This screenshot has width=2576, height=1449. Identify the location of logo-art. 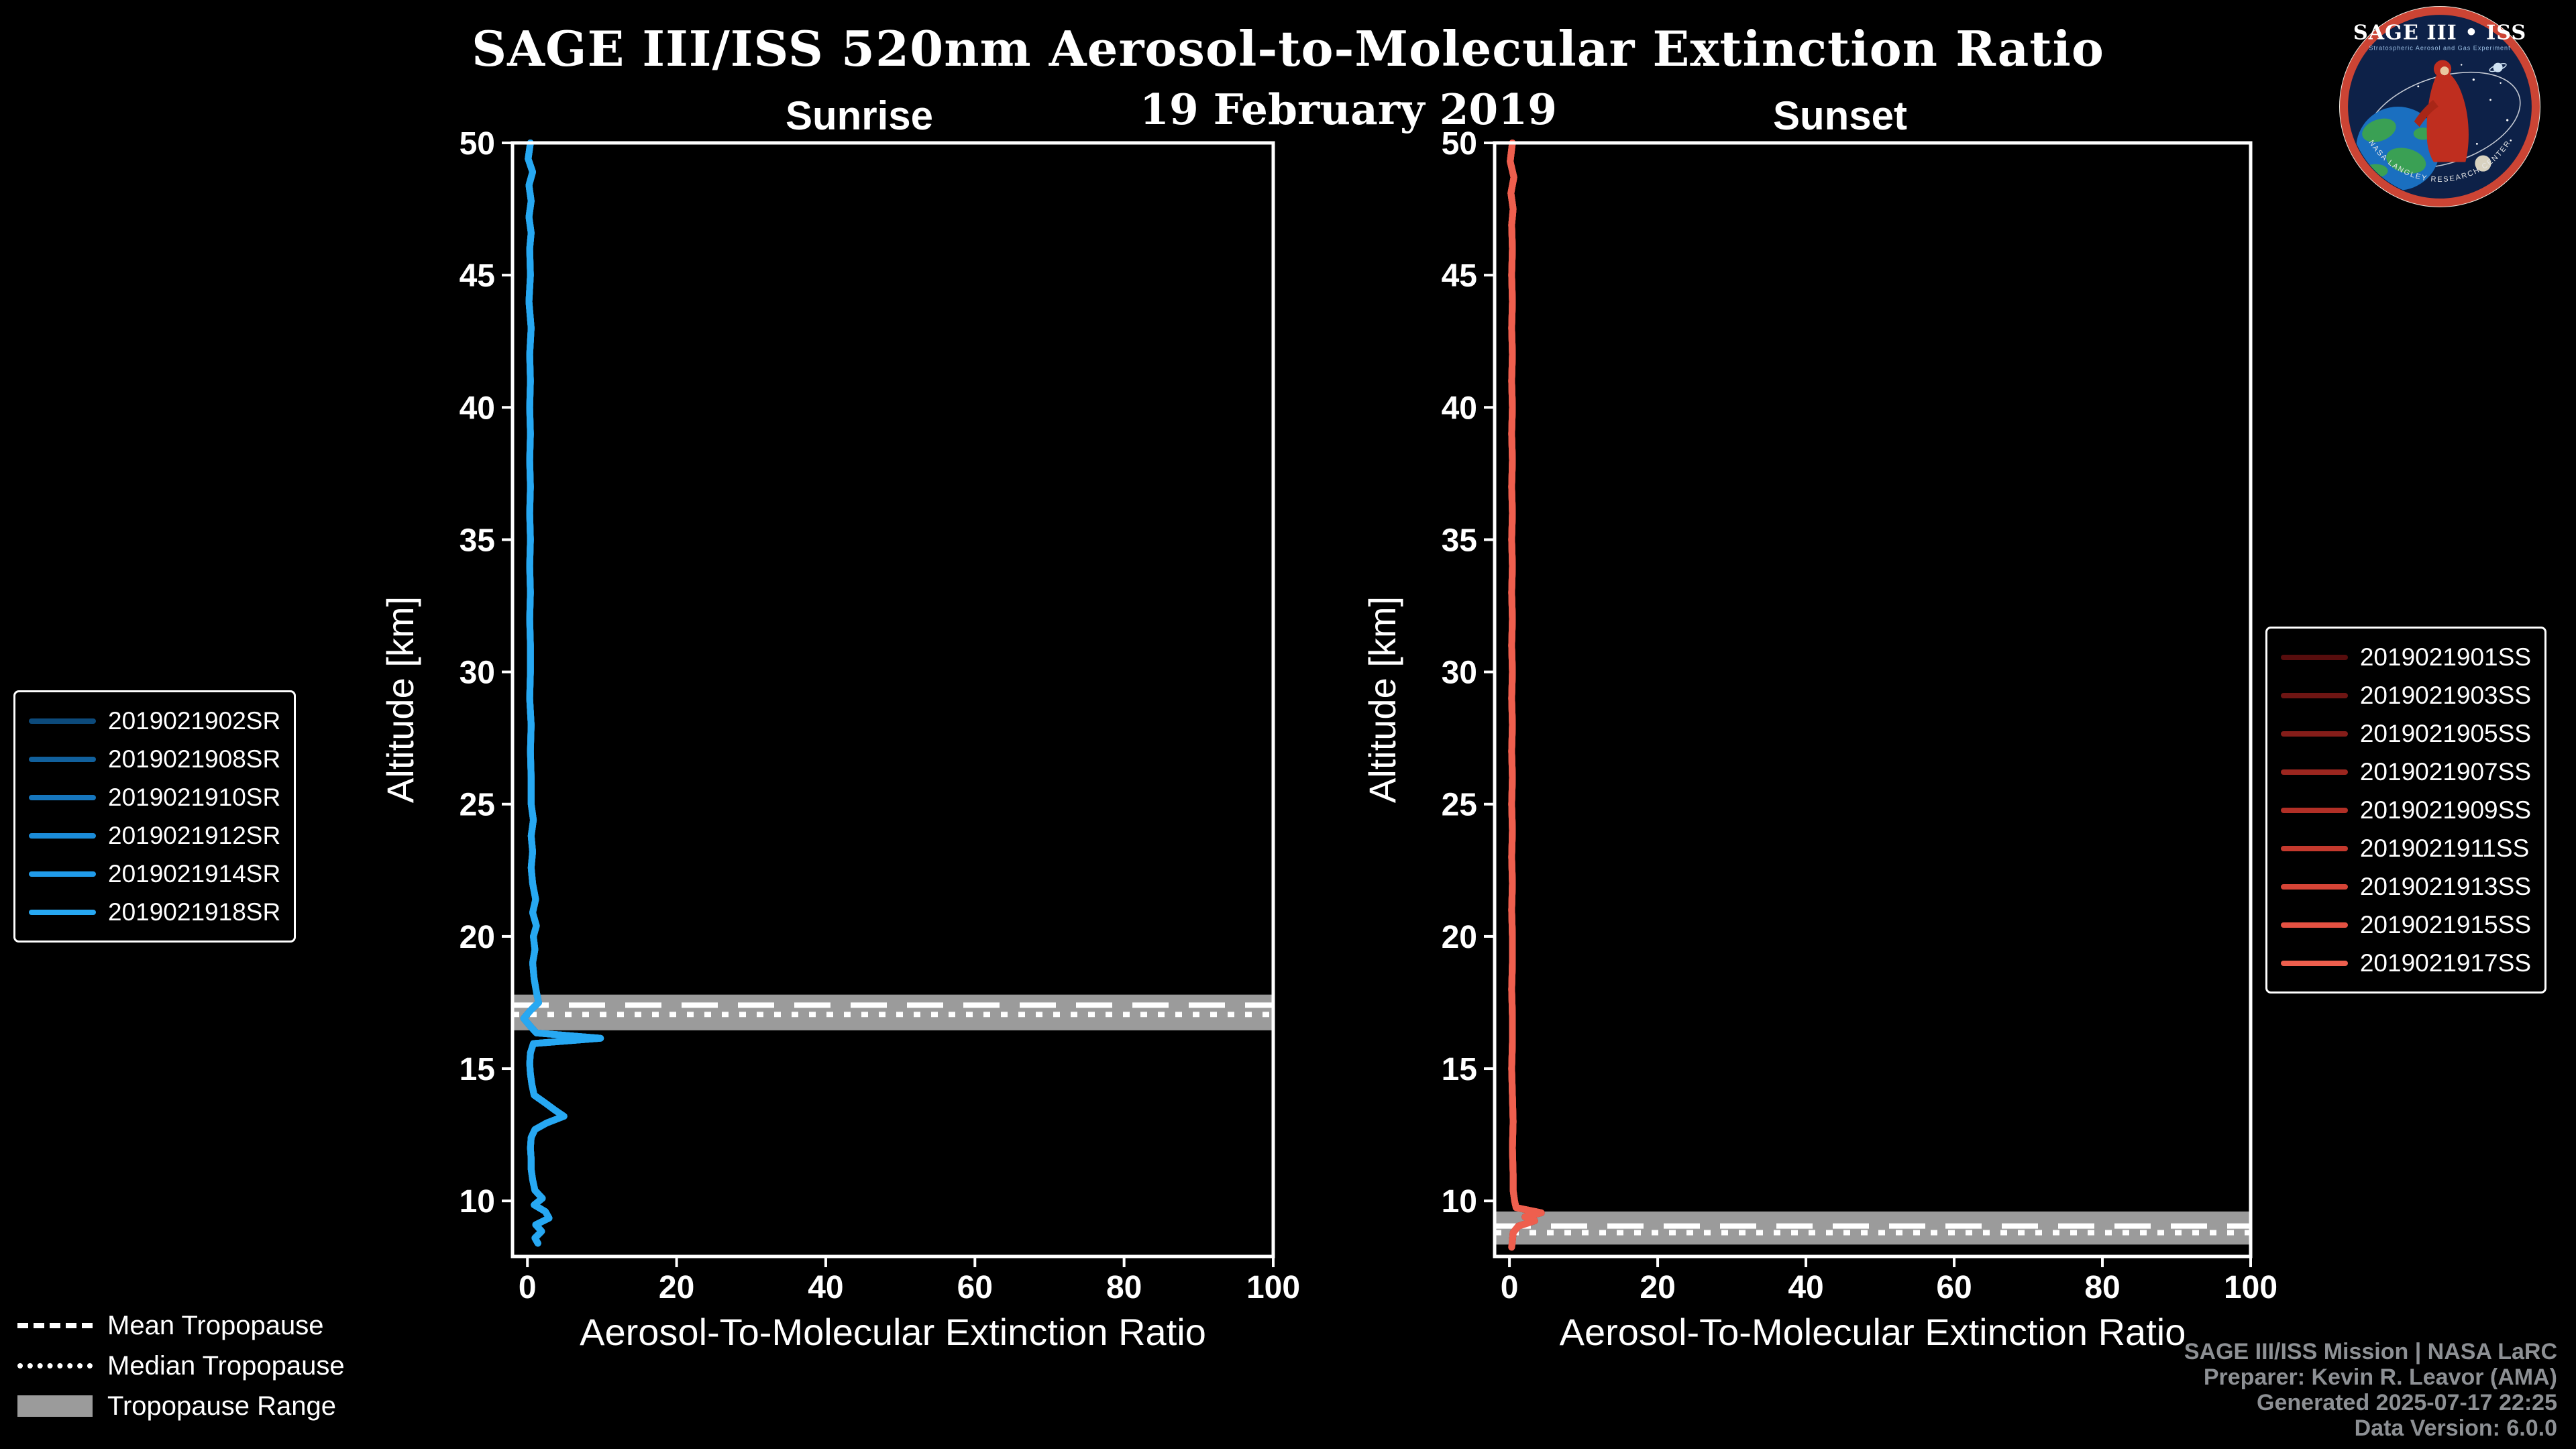
(2438, 125).